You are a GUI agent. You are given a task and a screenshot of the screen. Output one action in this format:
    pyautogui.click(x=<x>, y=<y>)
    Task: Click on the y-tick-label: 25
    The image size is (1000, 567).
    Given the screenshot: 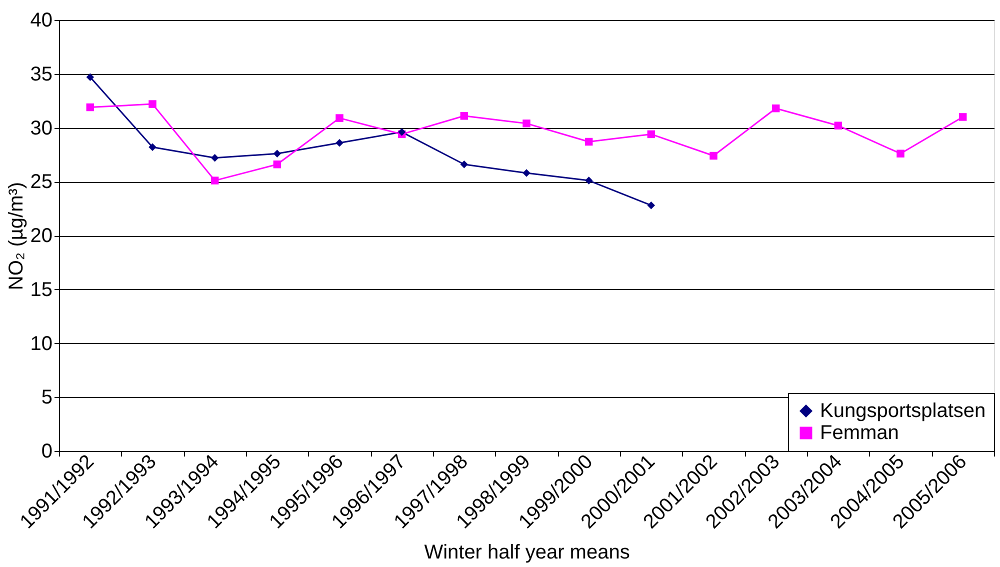 What is the action you would take?
    pyautogui.click(x=41, y=182)
    